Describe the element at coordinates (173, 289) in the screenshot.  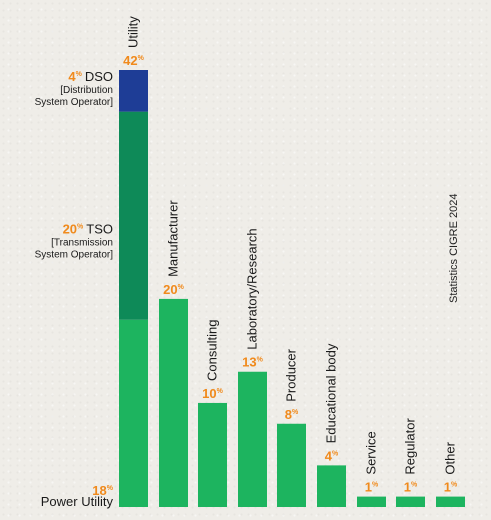
I see `bar-value-manufacturer: 20%` at that location.